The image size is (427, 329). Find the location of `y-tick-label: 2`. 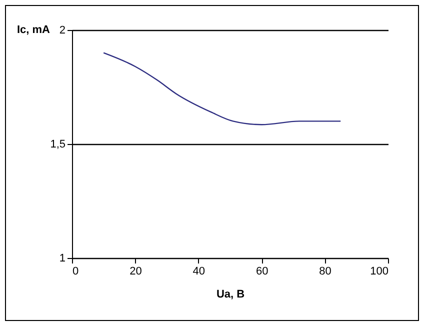

y-tick-label: 2 is located at coordinates (62, 30).